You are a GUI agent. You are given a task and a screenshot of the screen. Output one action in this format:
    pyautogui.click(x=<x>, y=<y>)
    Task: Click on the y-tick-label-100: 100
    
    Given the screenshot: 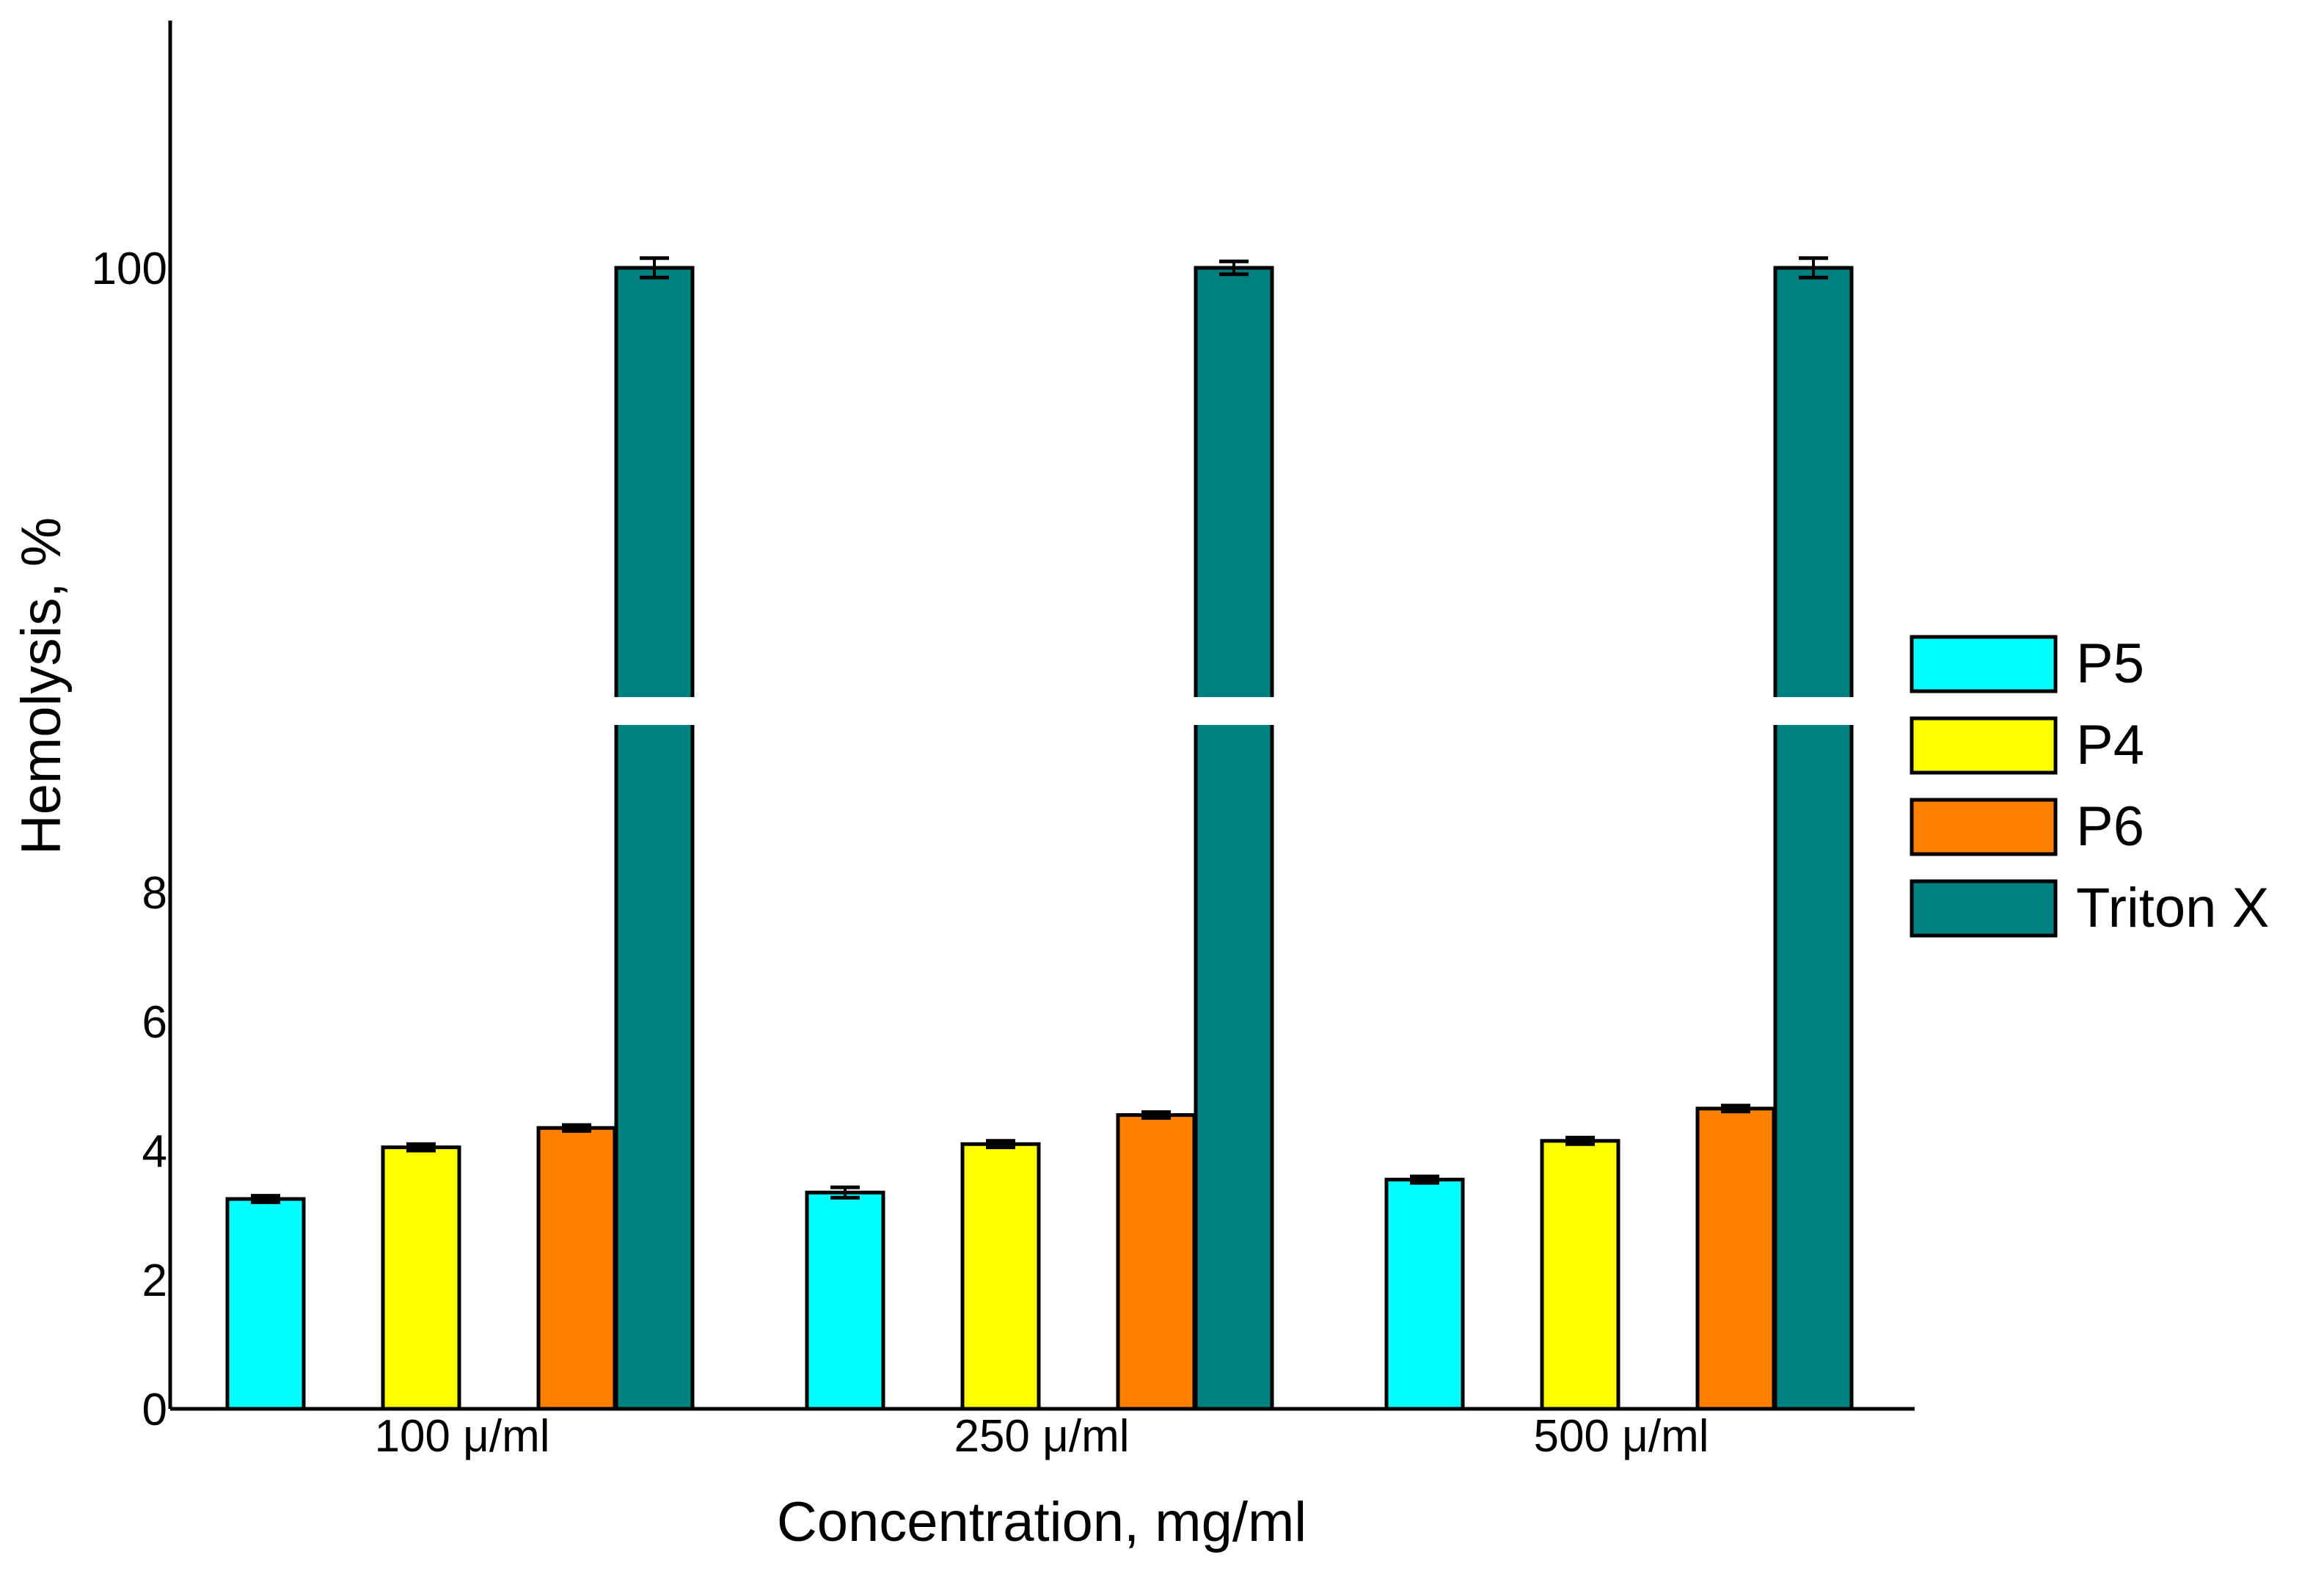 What is the action you would take?
    pyautogui.click(x=129, y=269)
    